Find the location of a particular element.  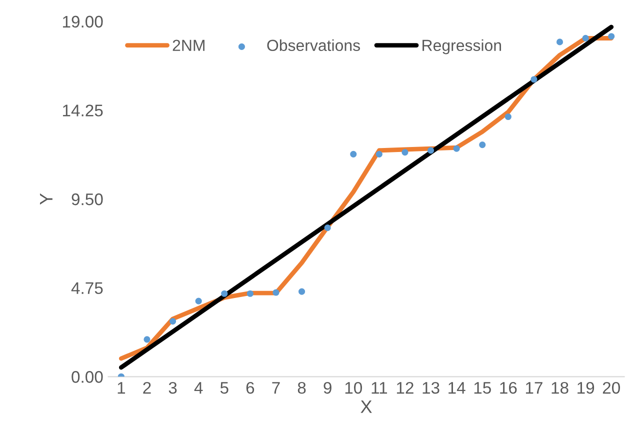

x-tick-label: 19 is located at coordinates (586, 388).